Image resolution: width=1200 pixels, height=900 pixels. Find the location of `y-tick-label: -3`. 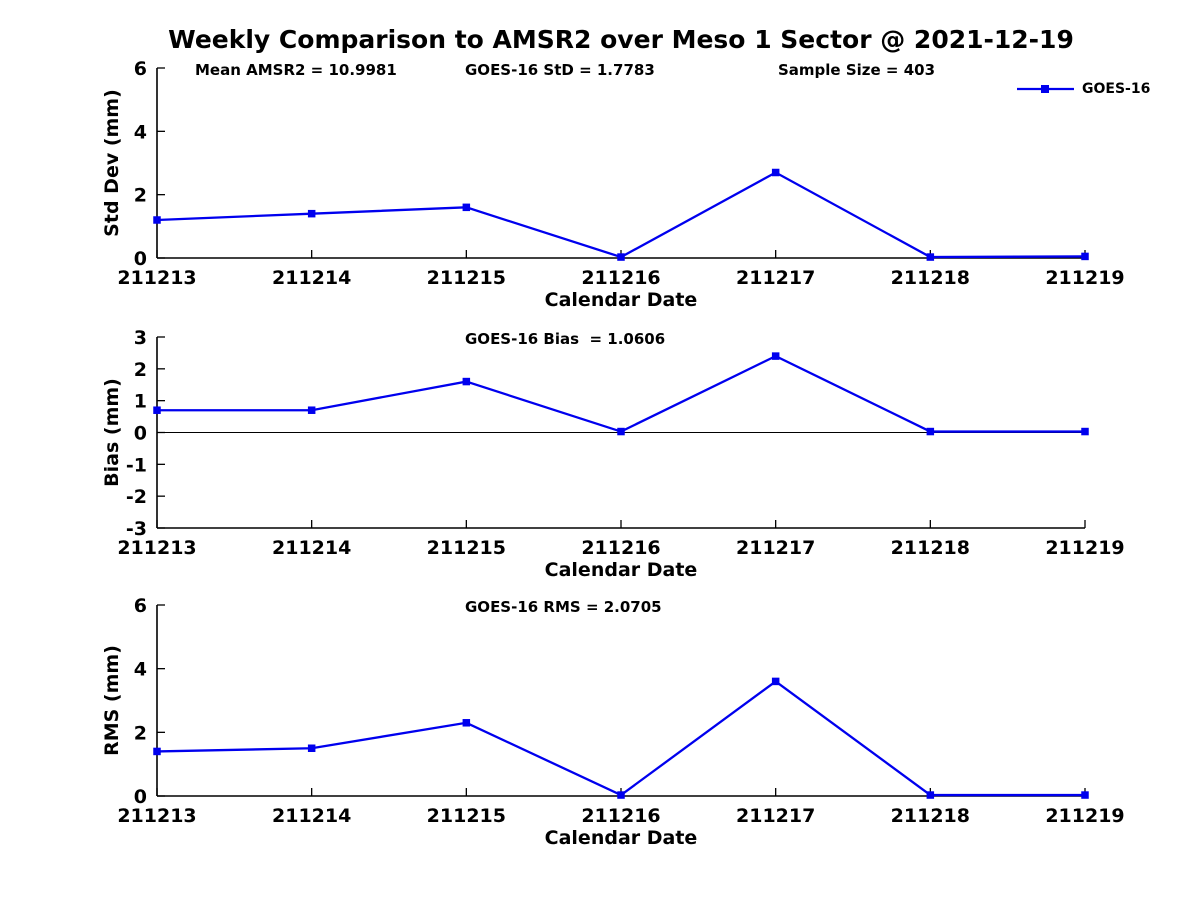

y-tick-label: -3 is located at coordinates (136, 529).